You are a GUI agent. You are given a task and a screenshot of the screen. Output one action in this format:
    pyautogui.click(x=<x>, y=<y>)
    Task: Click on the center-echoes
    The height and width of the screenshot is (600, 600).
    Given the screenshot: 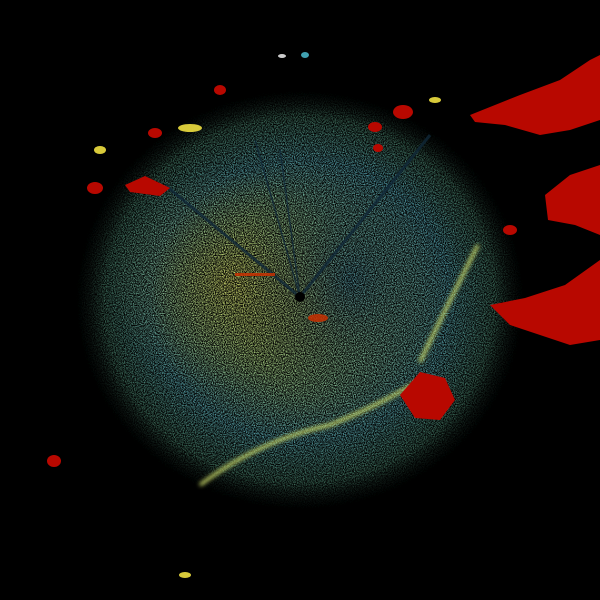 What is the action you would take?
    pyautogui.click(x=281, y=297)
    